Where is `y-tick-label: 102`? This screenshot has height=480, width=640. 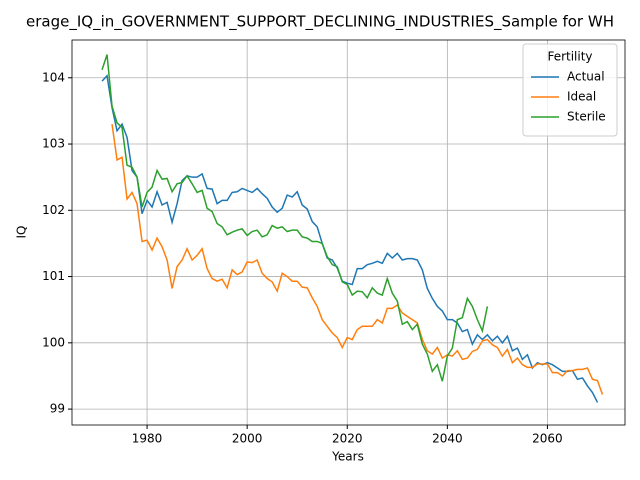
y-tick-label: 102 is located at coordinates (53, 210).